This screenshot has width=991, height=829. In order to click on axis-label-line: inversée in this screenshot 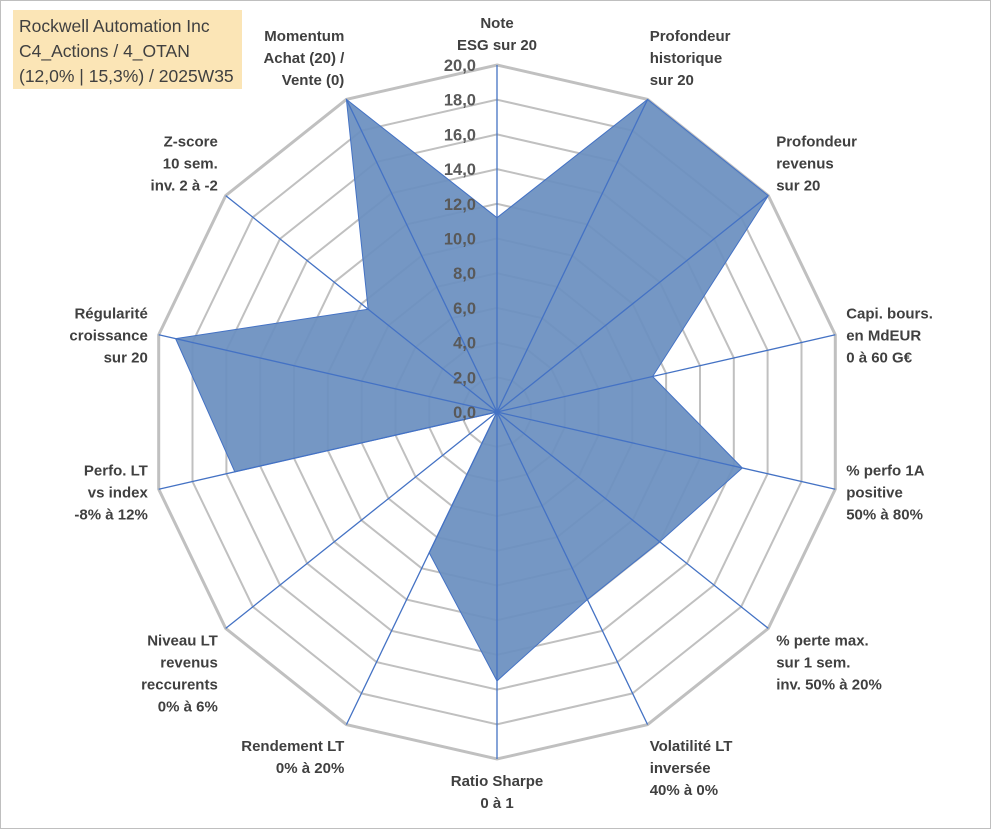, I will do `click(680, 768)`.